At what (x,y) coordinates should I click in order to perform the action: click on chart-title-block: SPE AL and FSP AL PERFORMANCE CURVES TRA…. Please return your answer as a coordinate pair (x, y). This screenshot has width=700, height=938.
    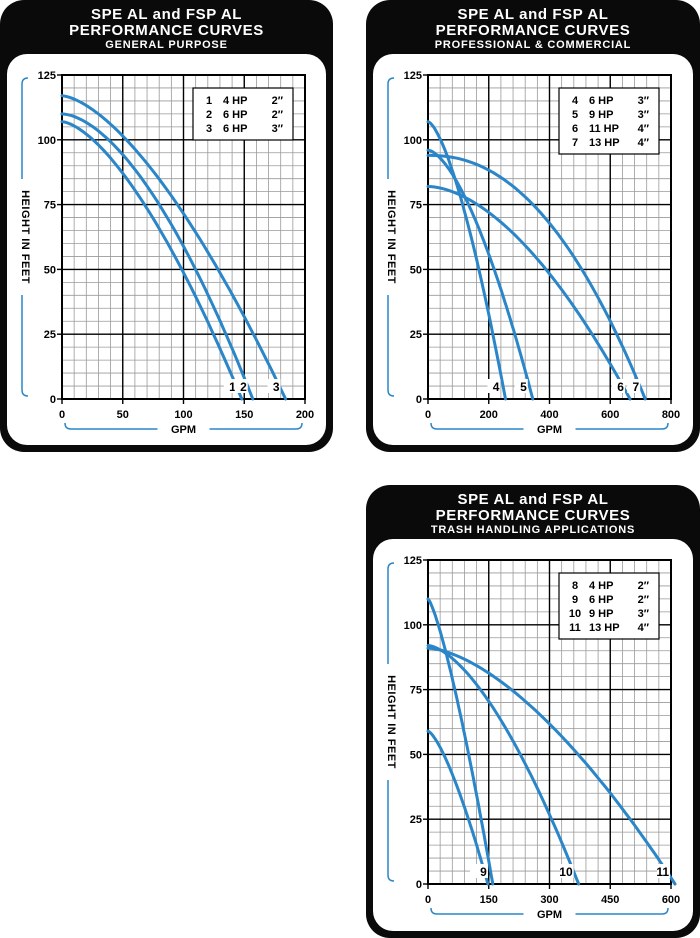
    Looking at the image, I should click on (533, 514).